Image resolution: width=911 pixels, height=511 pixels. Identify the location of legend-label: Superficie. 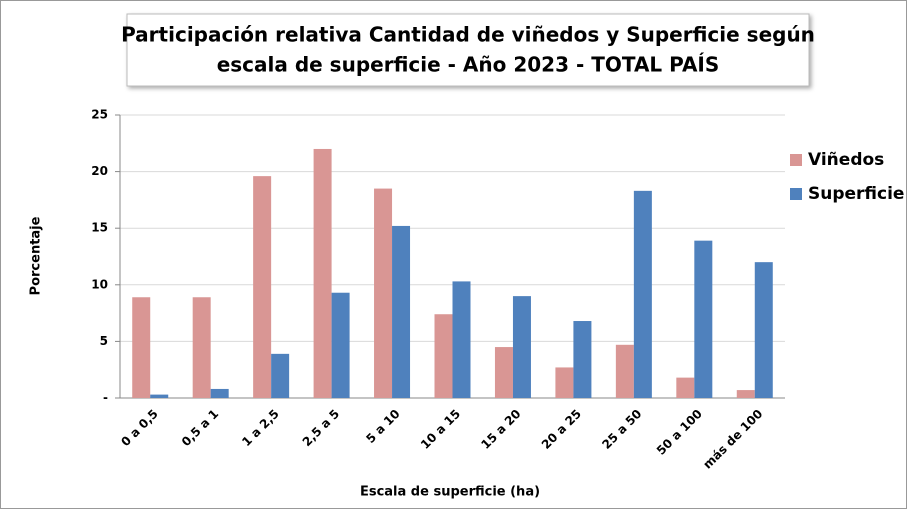
(856, 194).